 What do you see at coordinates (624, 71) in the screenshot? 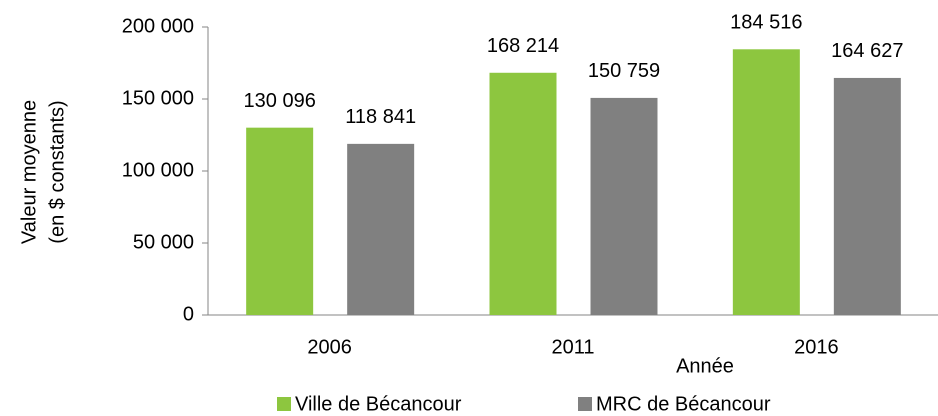
I see `value-label: 150 759` at bounding box center [624, 71].